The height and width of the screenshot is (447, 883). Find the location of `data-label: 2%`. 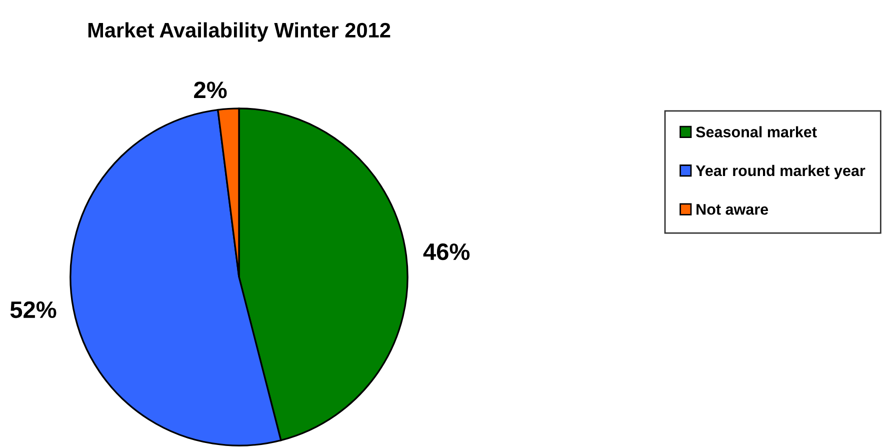

data-label: 2% is located at coordinates (210, 90).